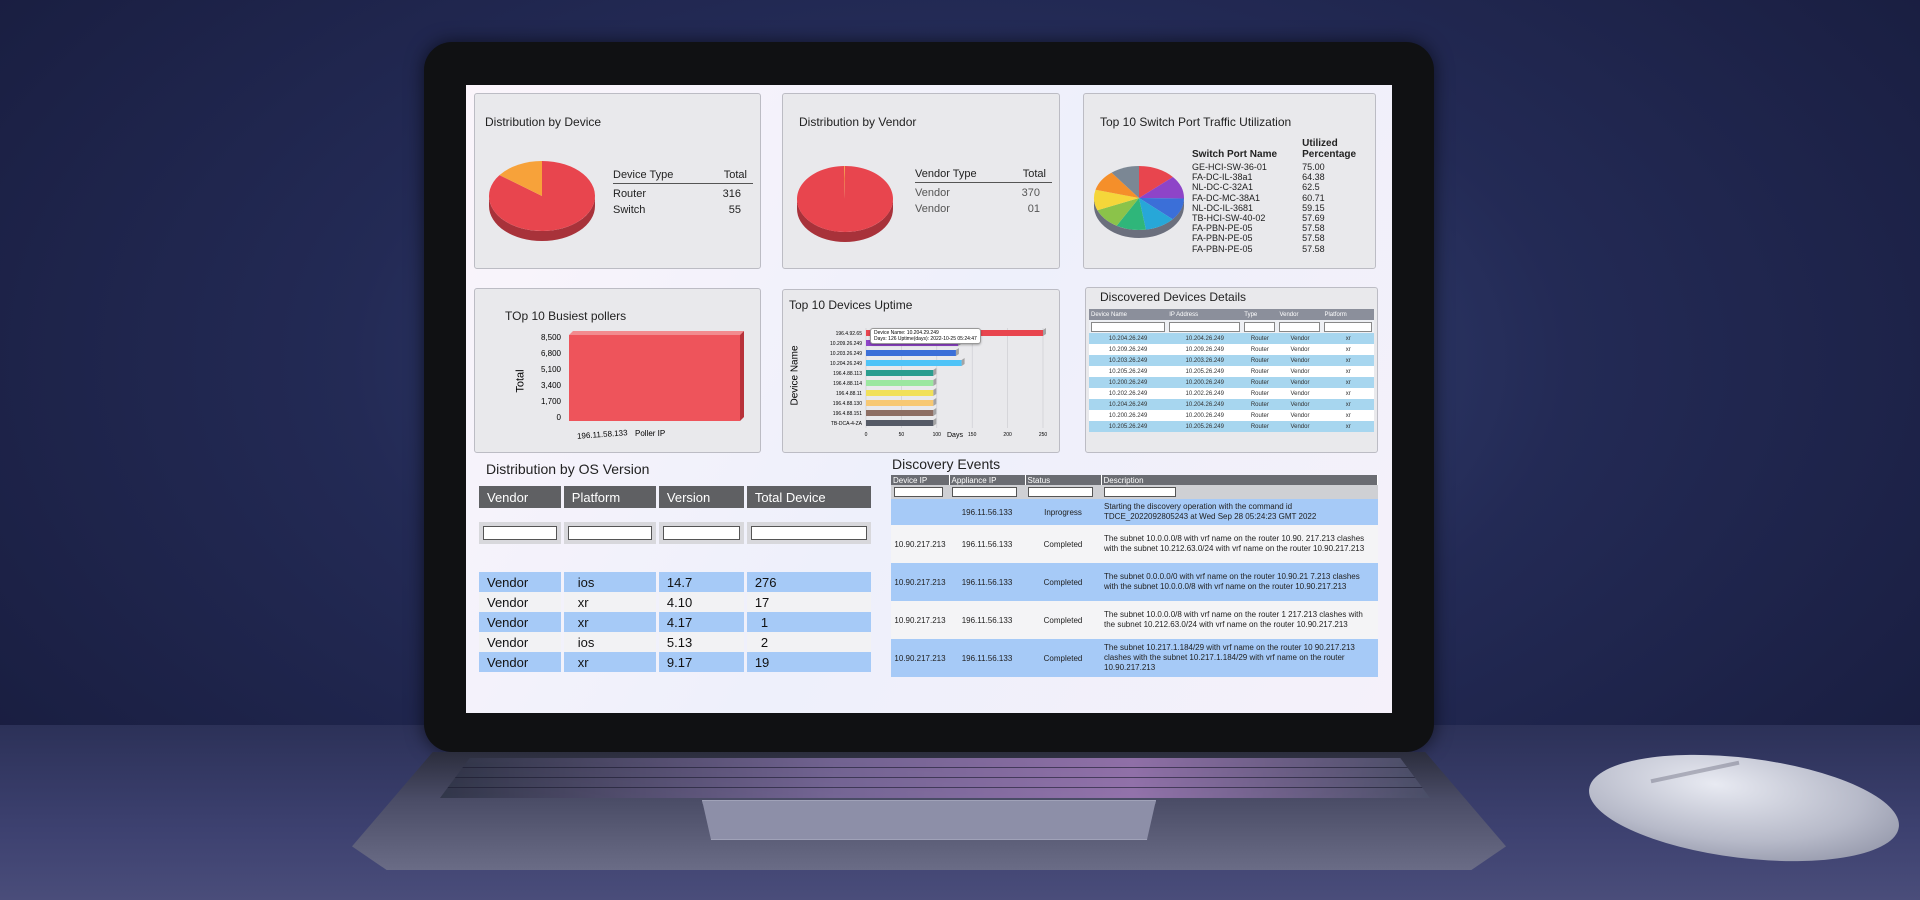  What do you see at coordinates (1173, 297) in the screenshot?
I see `card-title: Discovered Devices Details` at bounding box center [1173, 297].